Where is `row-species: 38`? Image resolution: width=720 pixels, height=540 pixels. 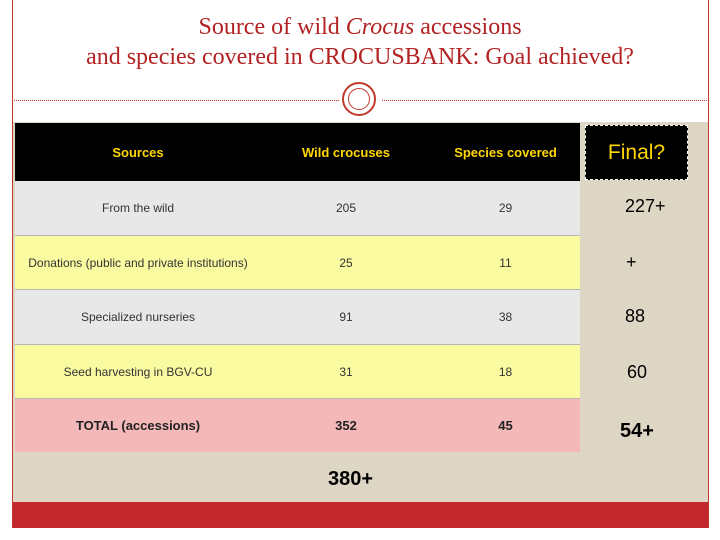
row-species: 38 is located at coordinates (505, 317).